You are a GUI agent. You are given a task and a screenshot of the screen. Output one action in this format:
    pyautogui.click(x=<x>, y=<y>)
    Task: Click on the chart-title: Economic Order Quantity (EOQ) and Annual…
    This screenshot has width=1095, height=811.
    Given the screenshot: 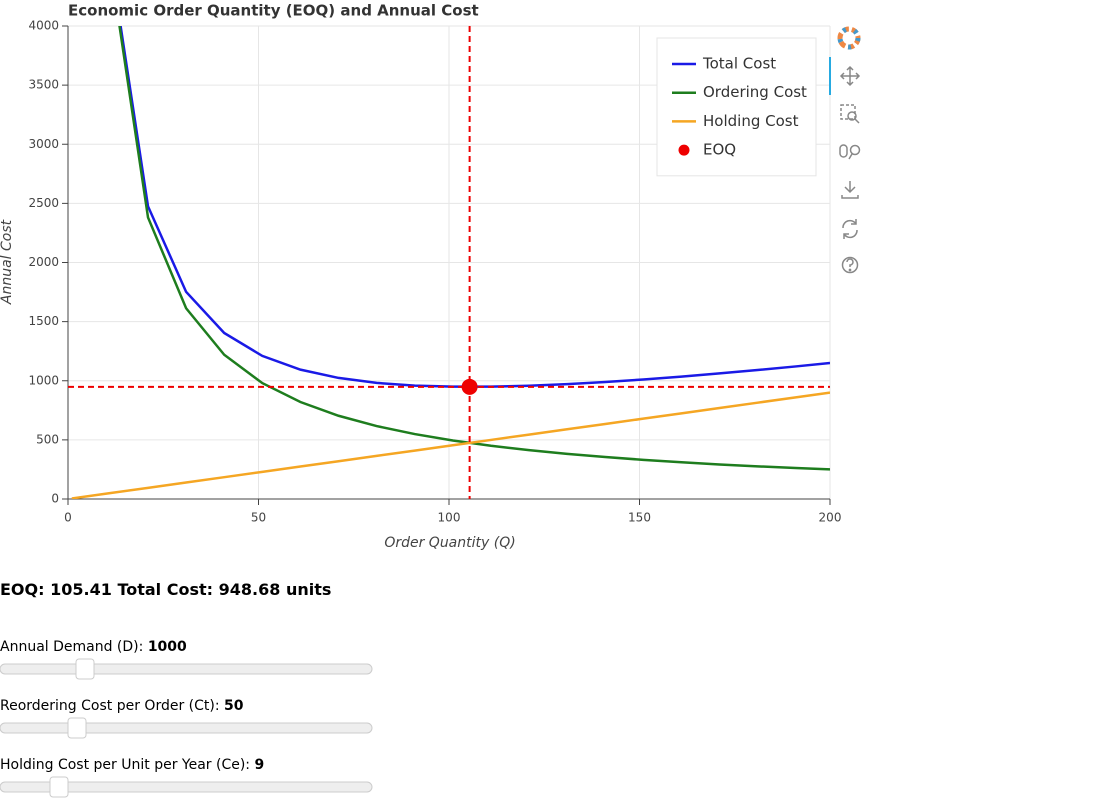 What is the action you would take?
    pyautogui.click(x=273, y=11)
    